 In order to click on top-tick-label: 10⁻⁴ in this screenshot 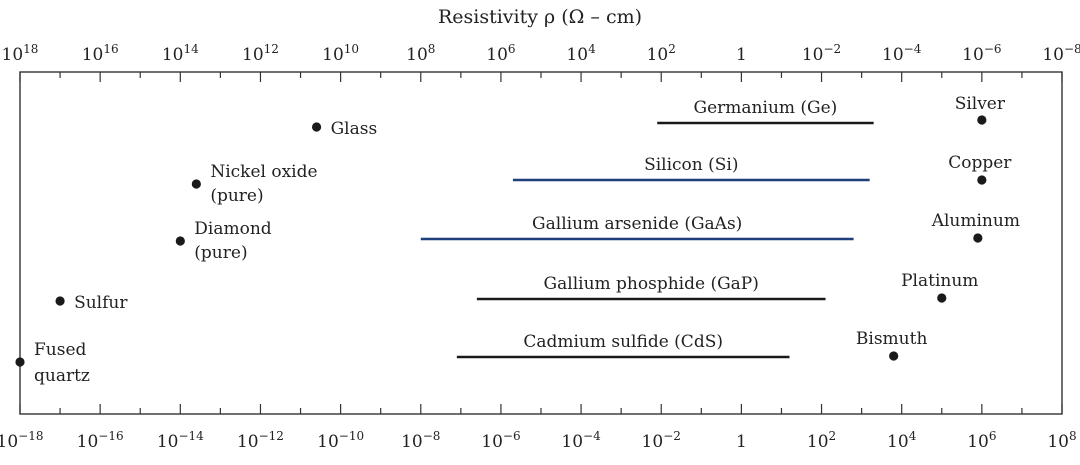, I will do `click(902, 53)`.